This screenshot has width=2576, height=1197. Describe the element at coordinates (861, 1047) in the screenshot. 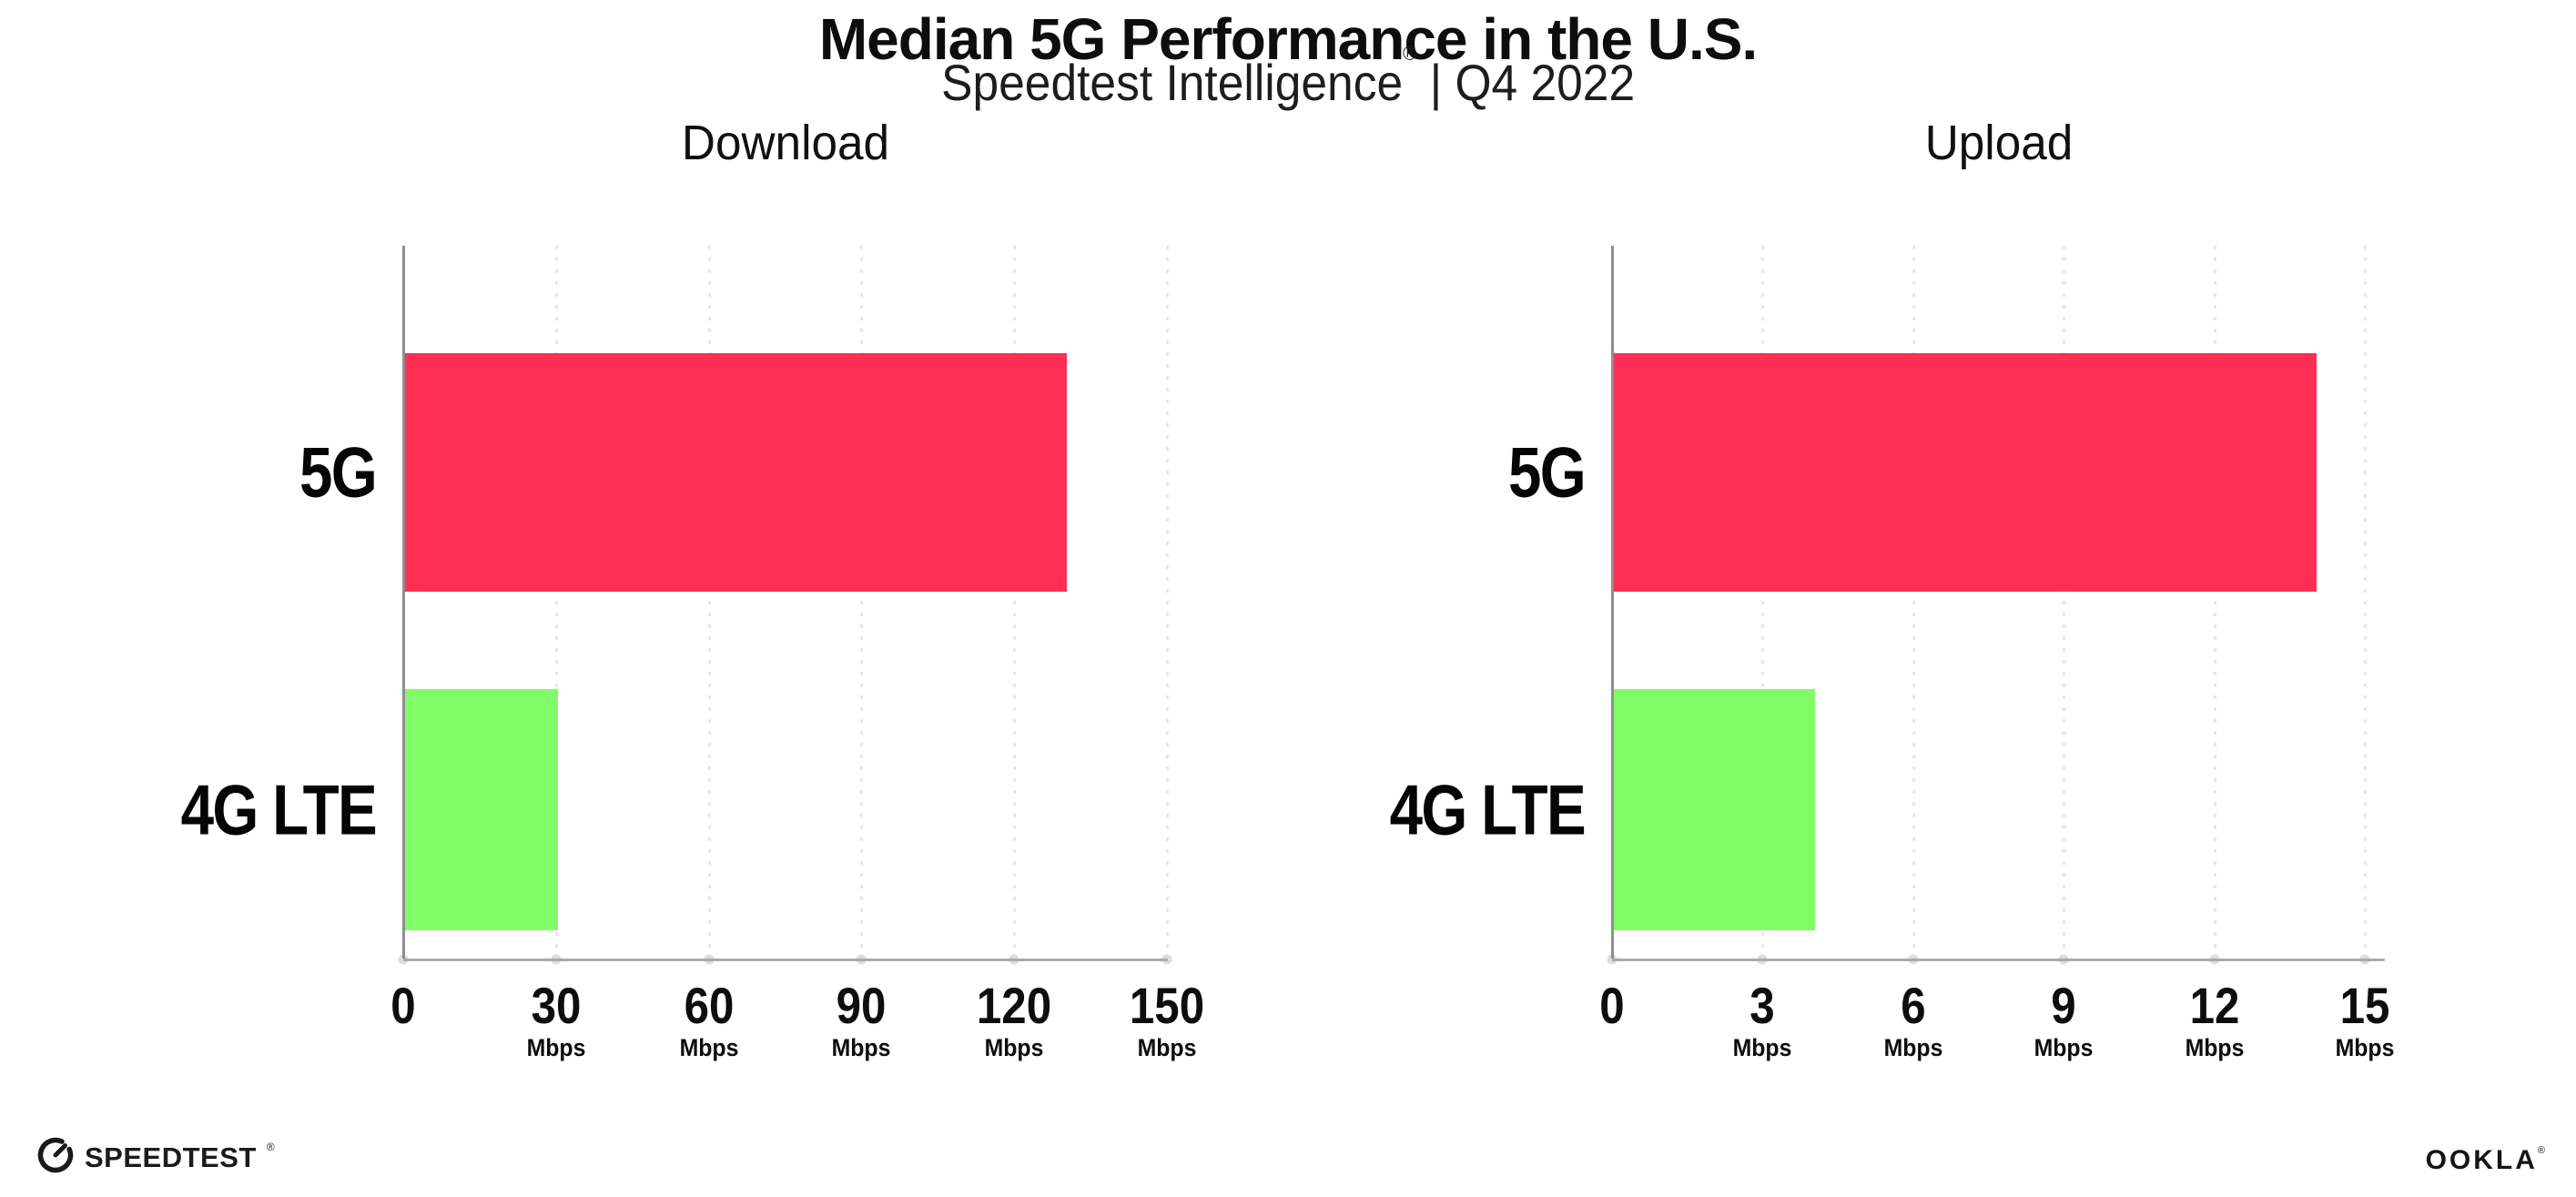

I see `x-tick-unit-90: Mbps` at that location.